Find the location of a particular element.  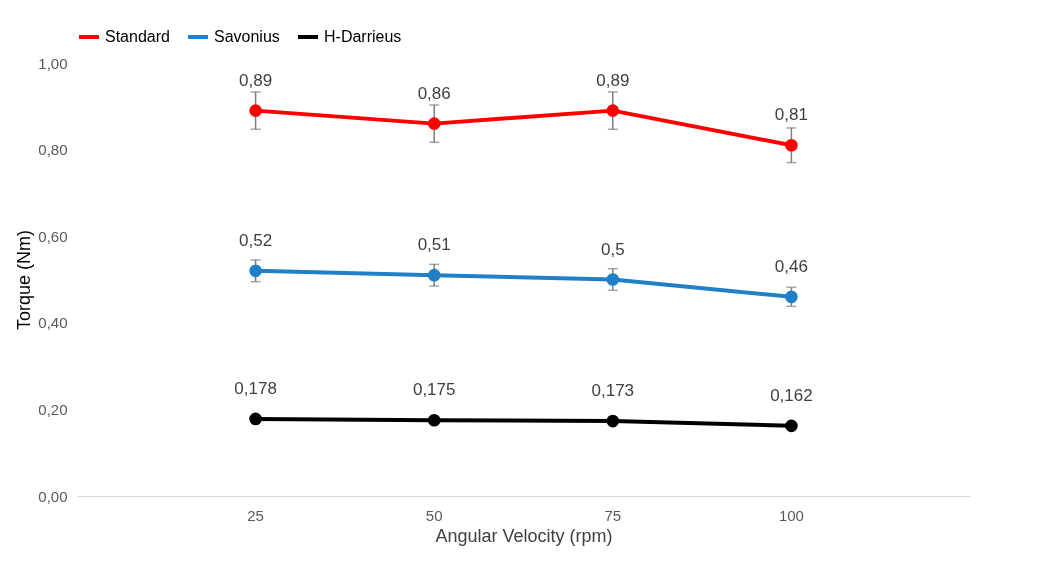

y-tick-label: 0,40 is located at coordinates (53, 323).